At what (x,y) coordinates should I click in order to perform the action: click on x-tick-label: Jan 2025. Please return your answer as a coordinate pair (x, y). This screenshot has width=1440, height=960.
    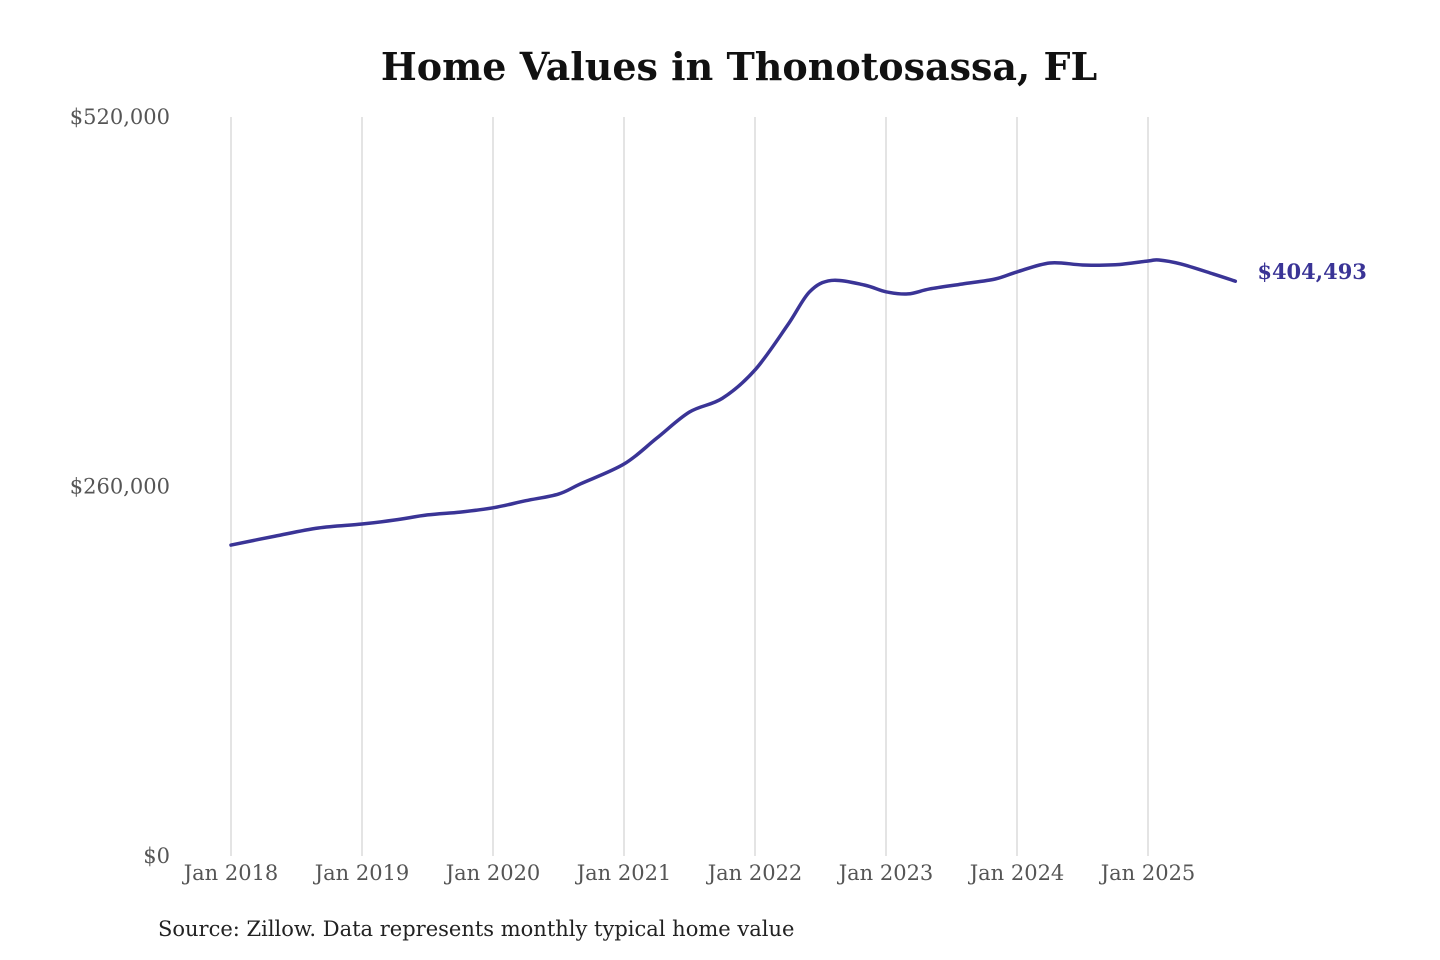
    Looking at the image, I should click on (1147, 873).